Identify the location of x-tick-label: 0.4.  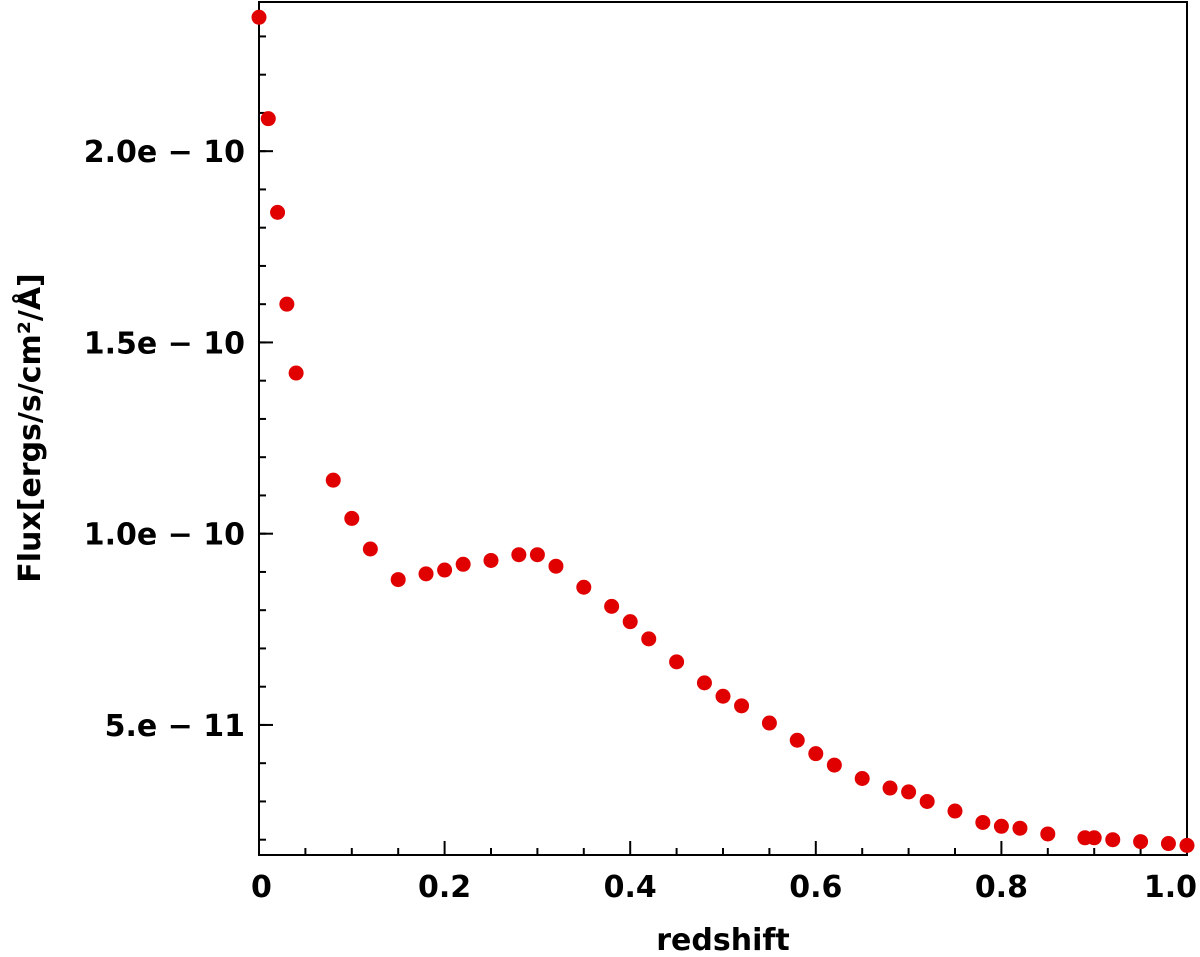
(630, 887).